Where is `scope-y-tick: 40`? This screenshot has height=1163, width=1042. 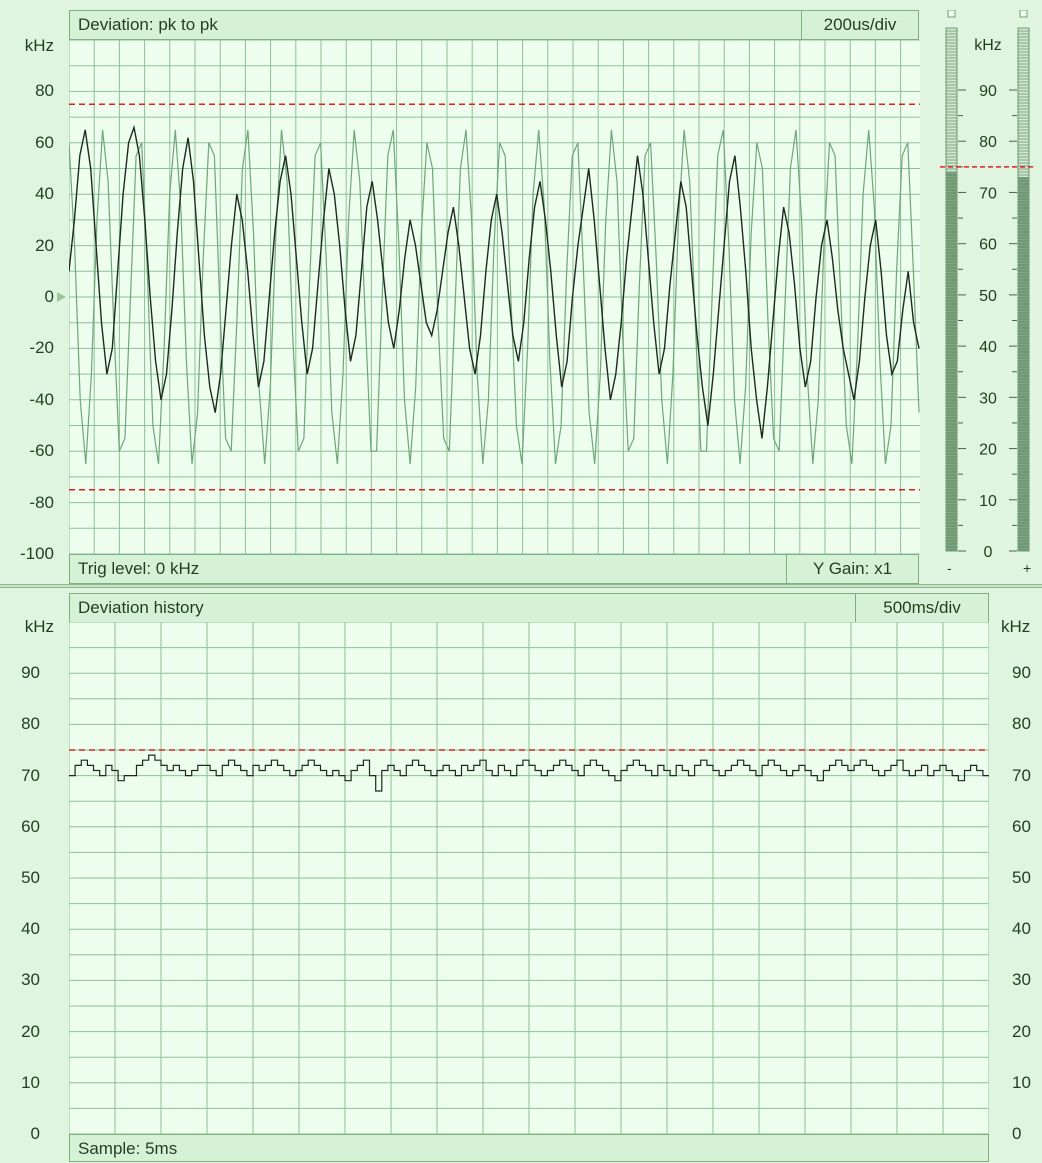 scope-y-tick: 40 is located at coordinates (44, 194).